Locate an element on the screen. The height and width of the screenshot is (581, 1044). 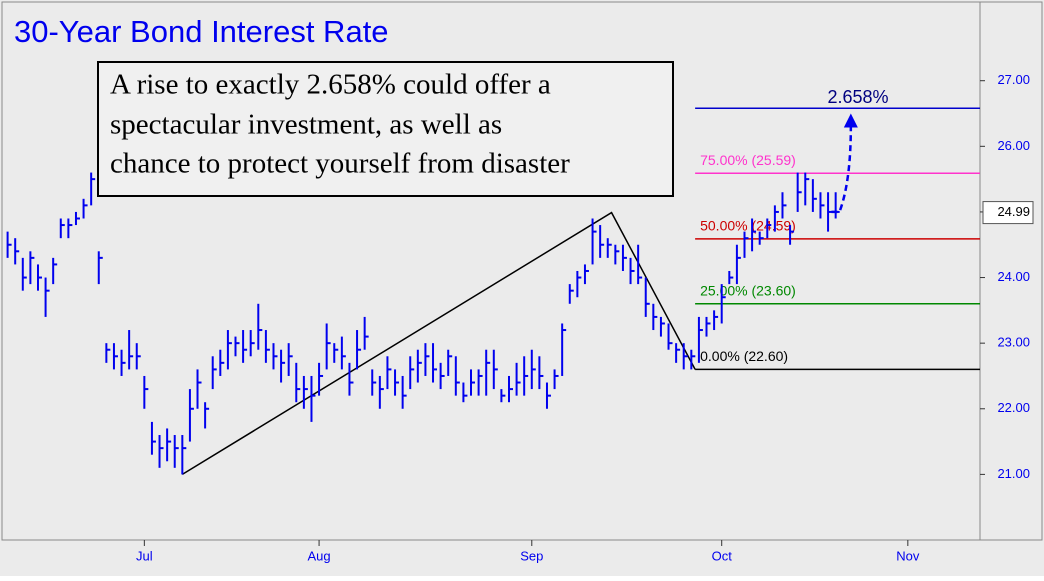
level-label: 50.00% (24.59) is located at coordinates (748, 226).